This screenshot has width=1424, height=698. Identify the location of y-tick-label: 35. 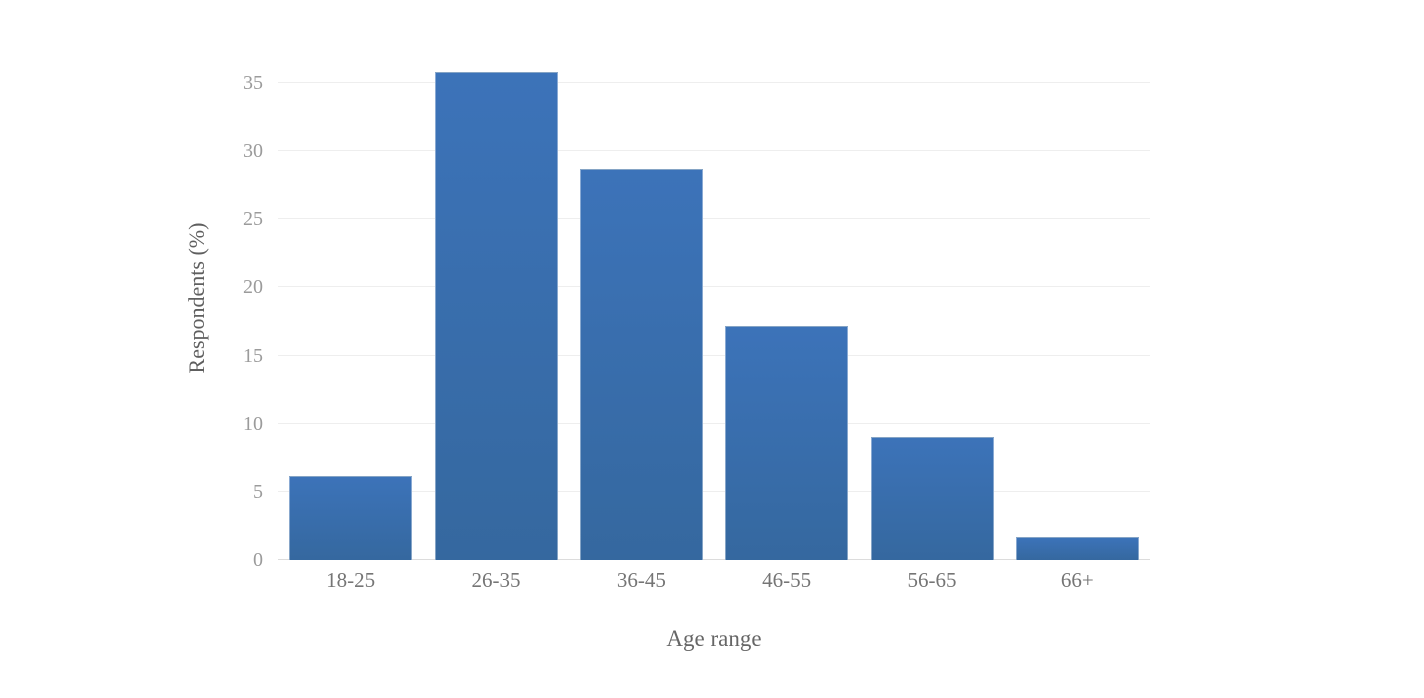
(253, 82).